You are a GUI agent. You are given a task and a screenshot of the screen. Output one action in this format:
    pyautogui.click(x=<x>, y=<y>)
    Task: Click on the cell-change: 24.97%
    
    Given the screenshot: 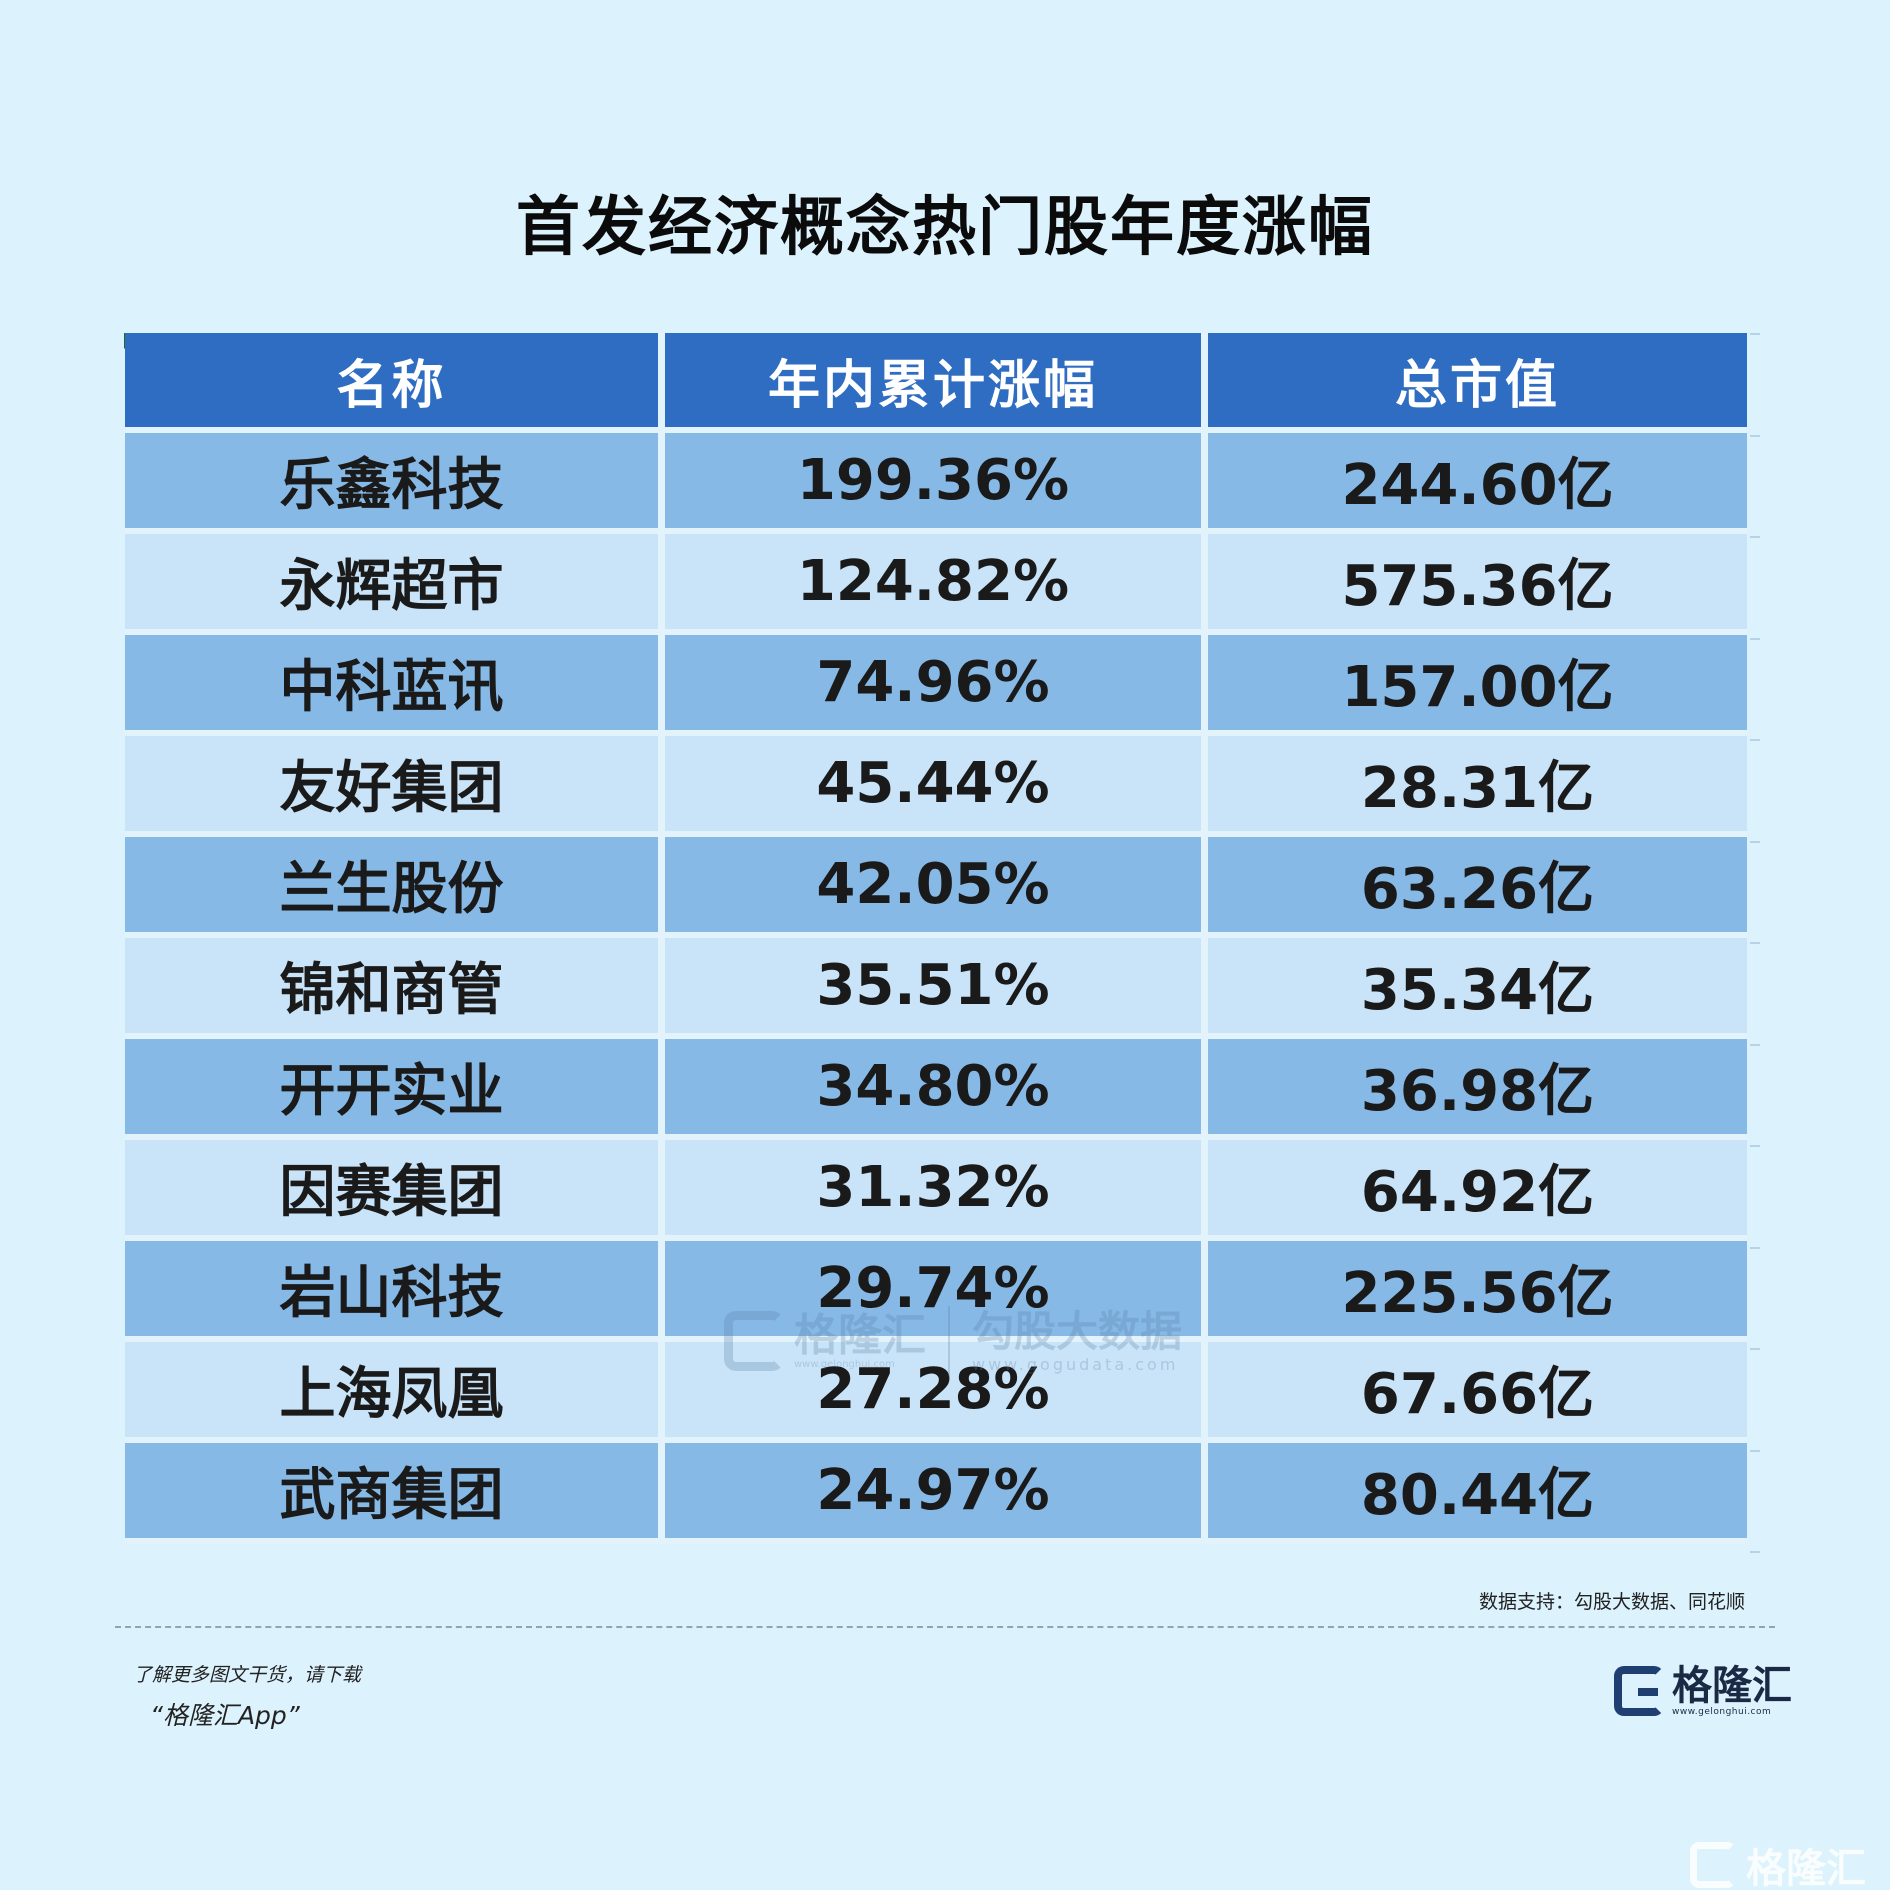 What is the action you would take?
    pyautogui.click(x=936, y=1493)
    